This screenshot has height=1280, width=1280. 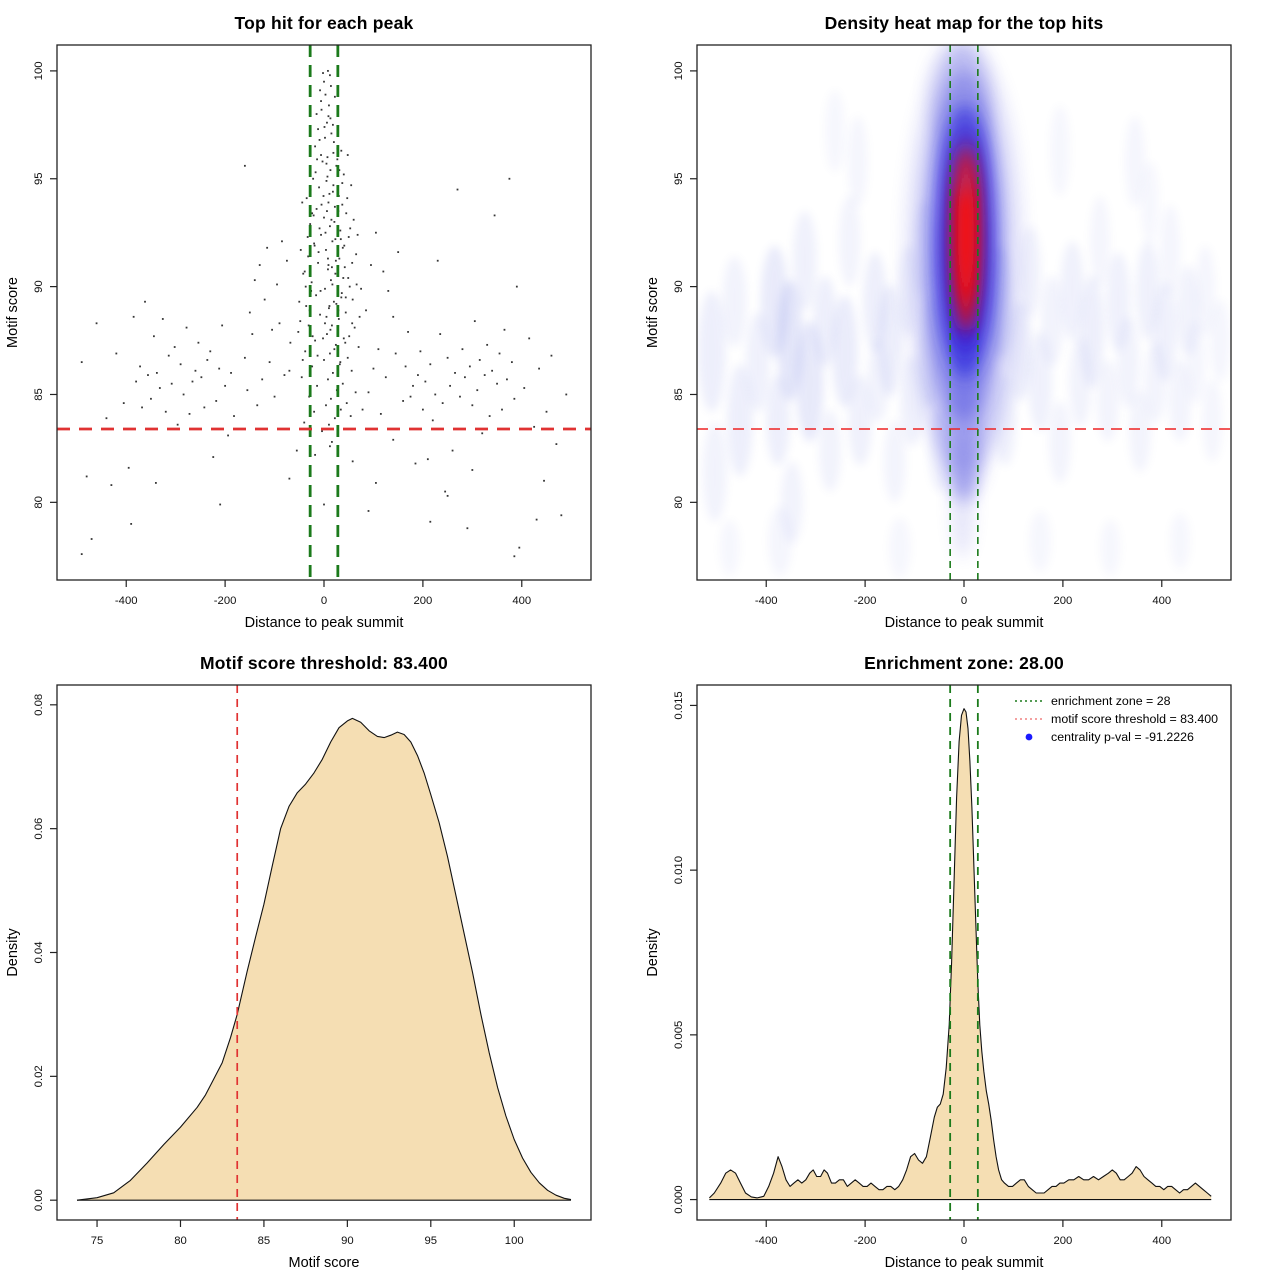 What do you see at coordinates (39, 705) in the screenshot?
I see `svg-text: 0.08` at bounding box center [39, 705].